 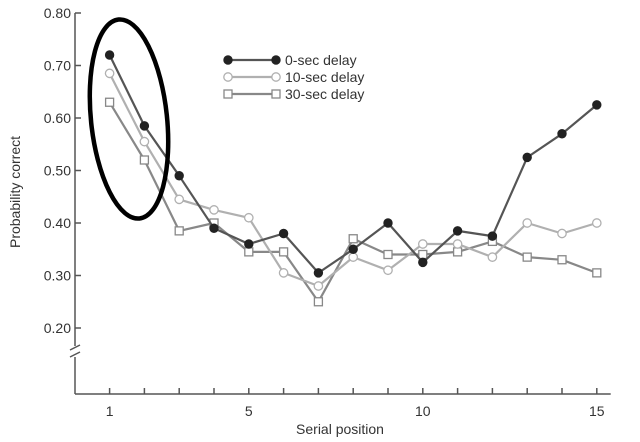 What do you see at coordinates (340, 429) in the screenshot?
I see `x-axis-title: Serial position` at bounding box center [340, 429].